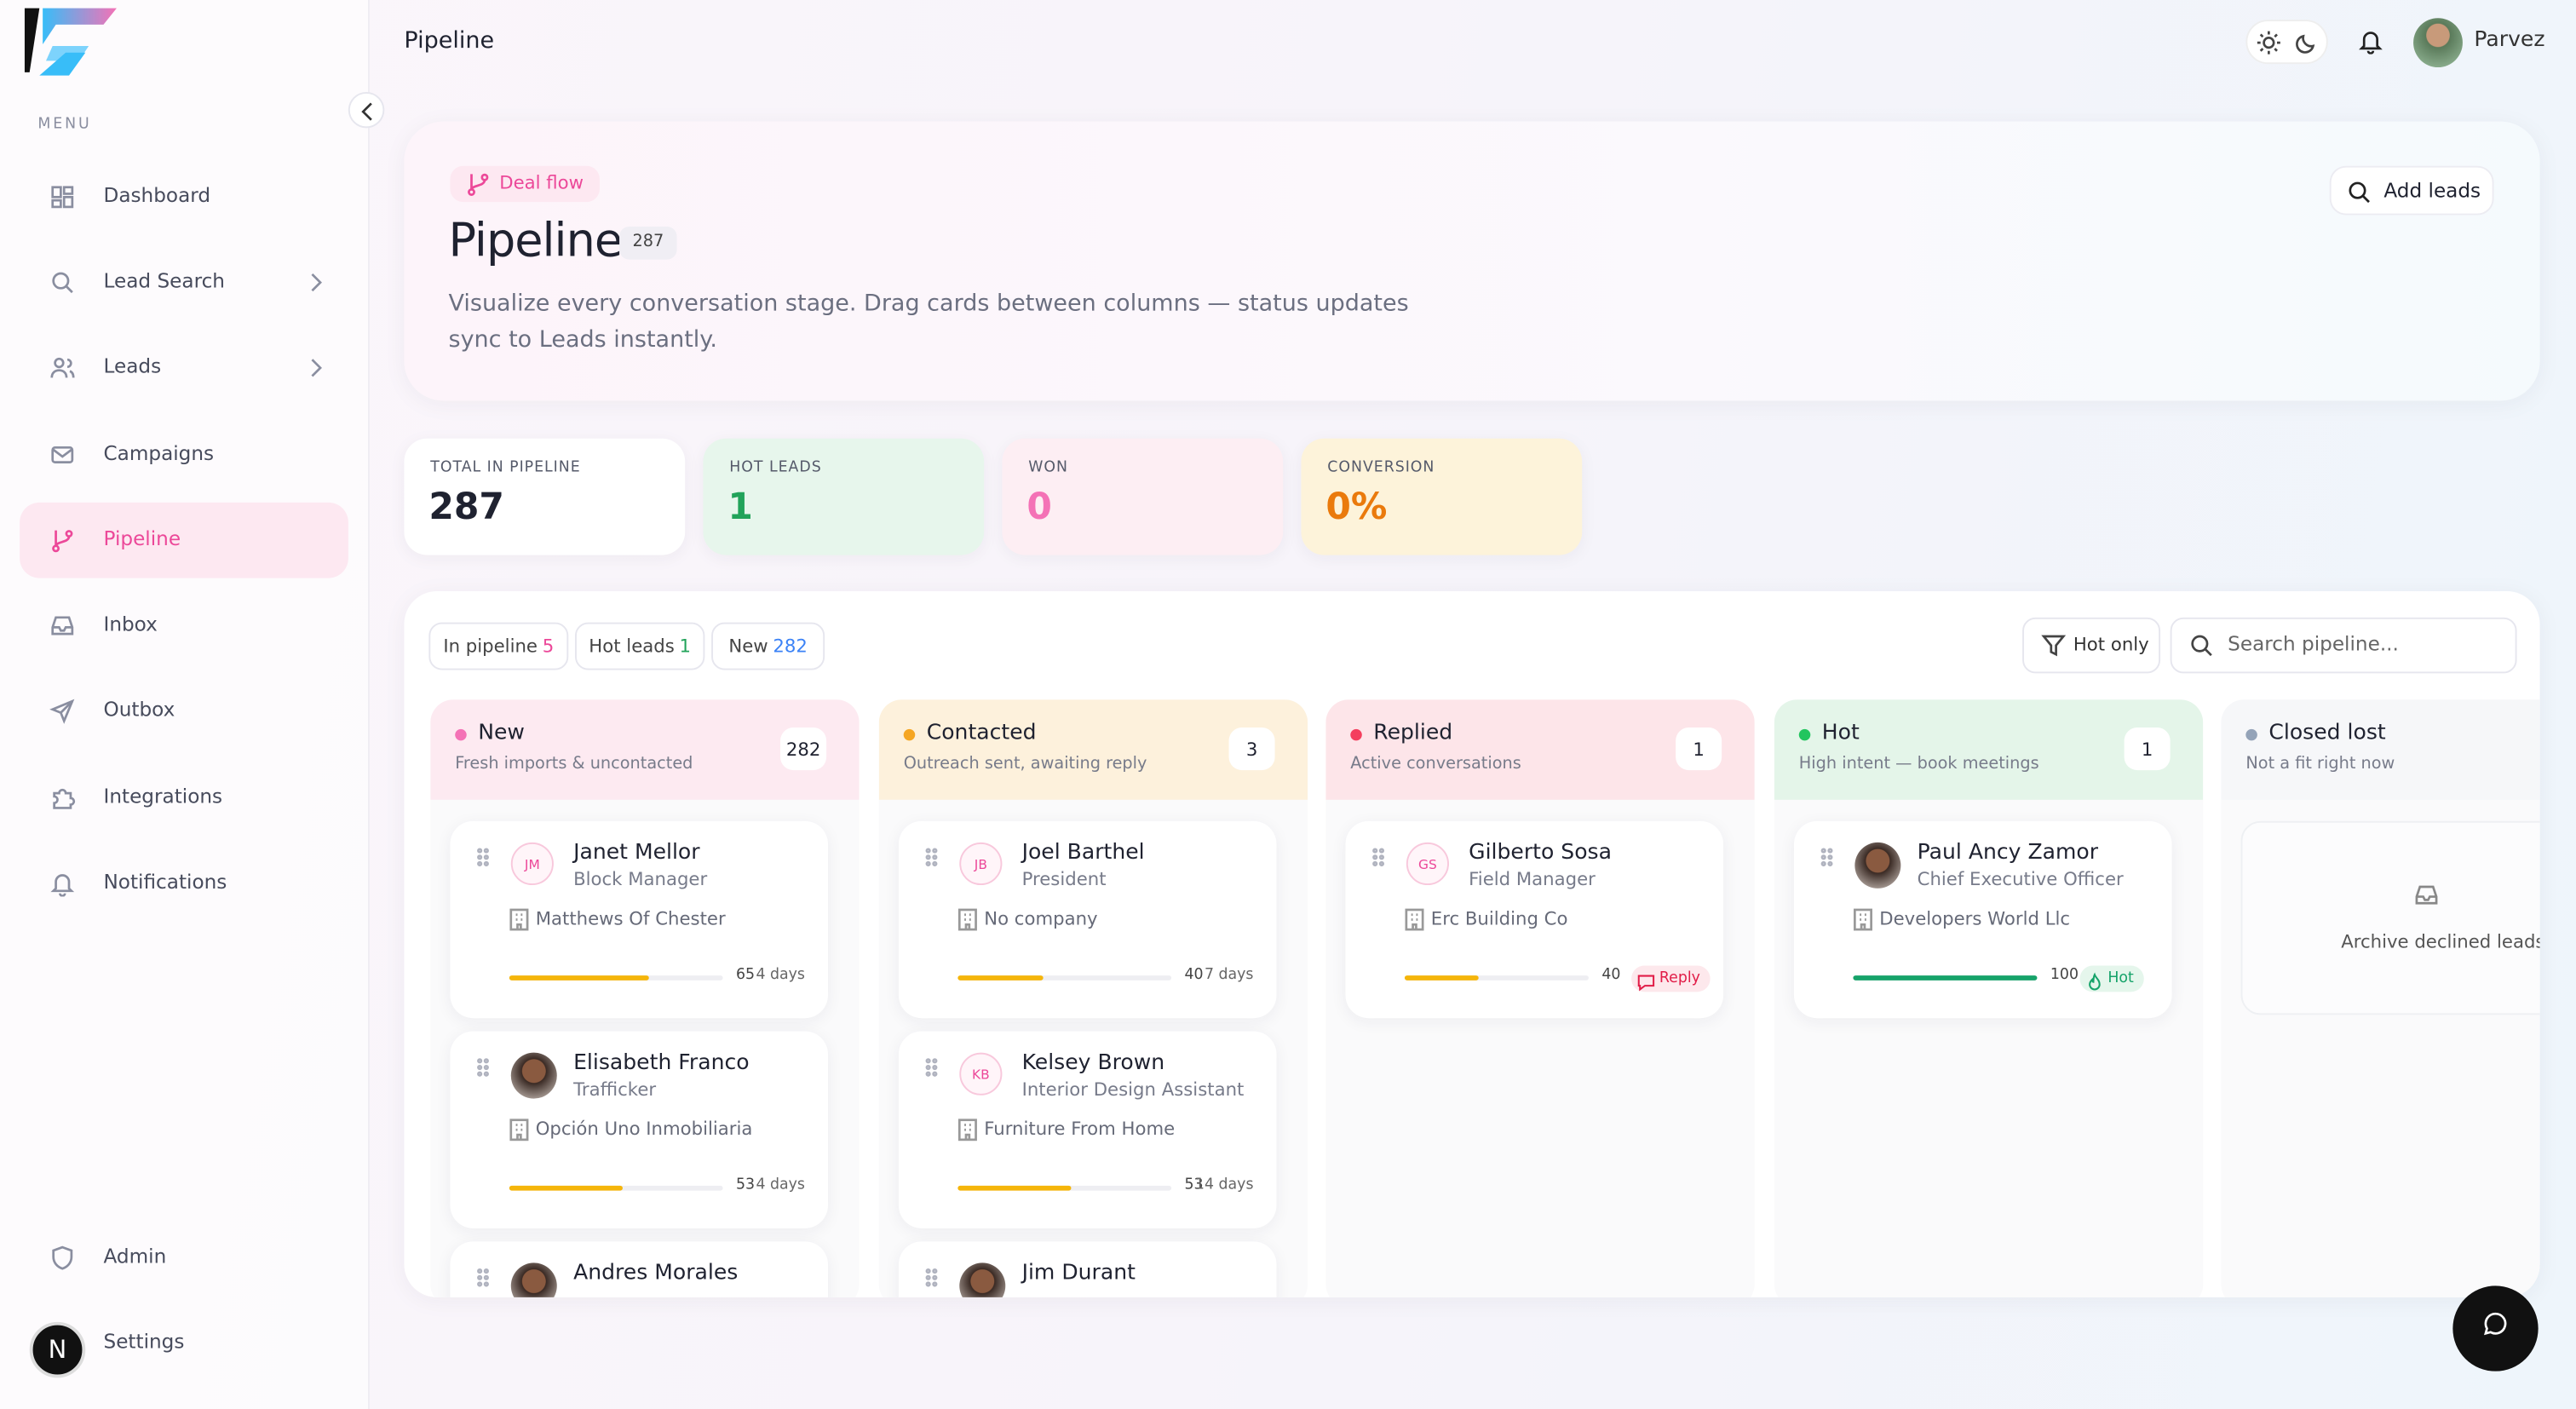 The height and width of the screenshot is (1409, 2576). I want to click on stat-value: 0%, so click(1357, 508).